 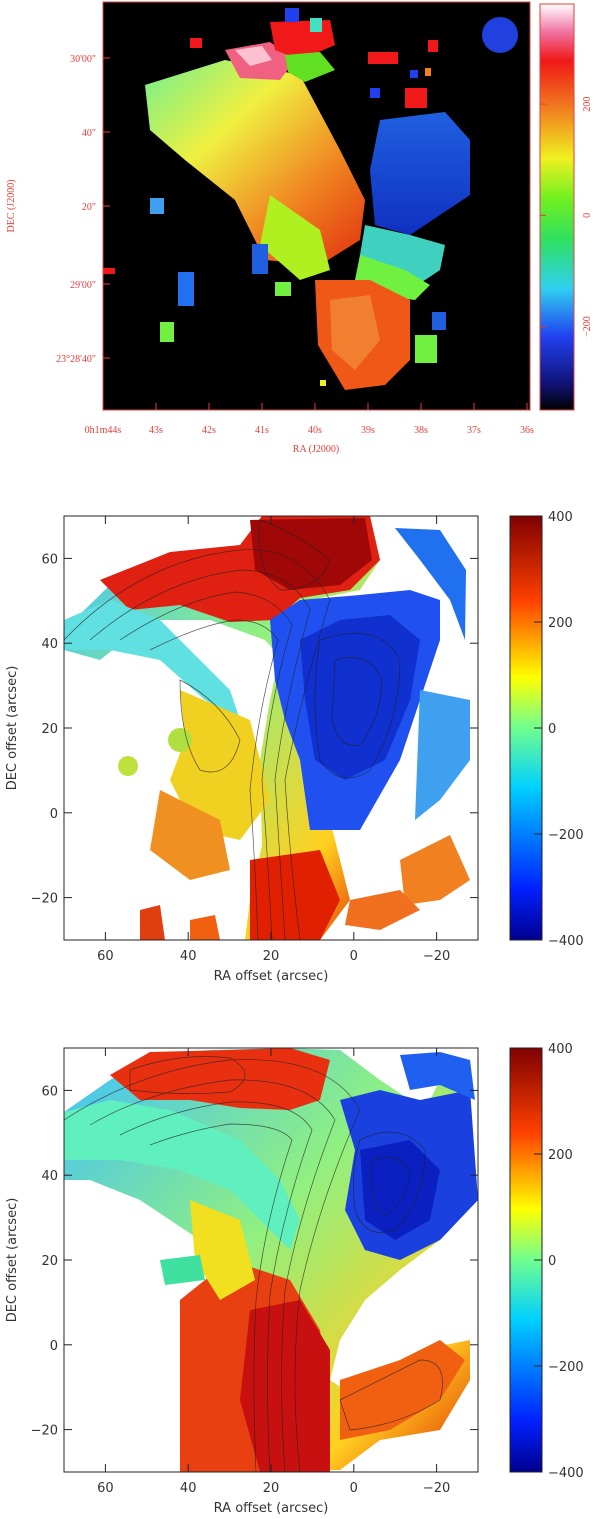 I want to click on x-tick-label: 37s, so click(x=474, y=430).